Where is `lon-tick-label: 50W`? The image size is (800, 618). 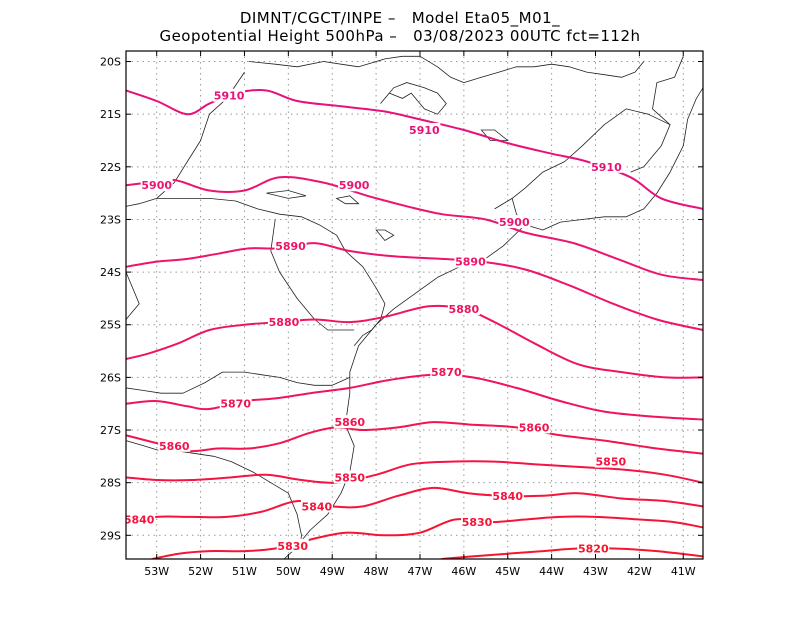 lon-tick-label: 50W is located at coordinates (288, 571).